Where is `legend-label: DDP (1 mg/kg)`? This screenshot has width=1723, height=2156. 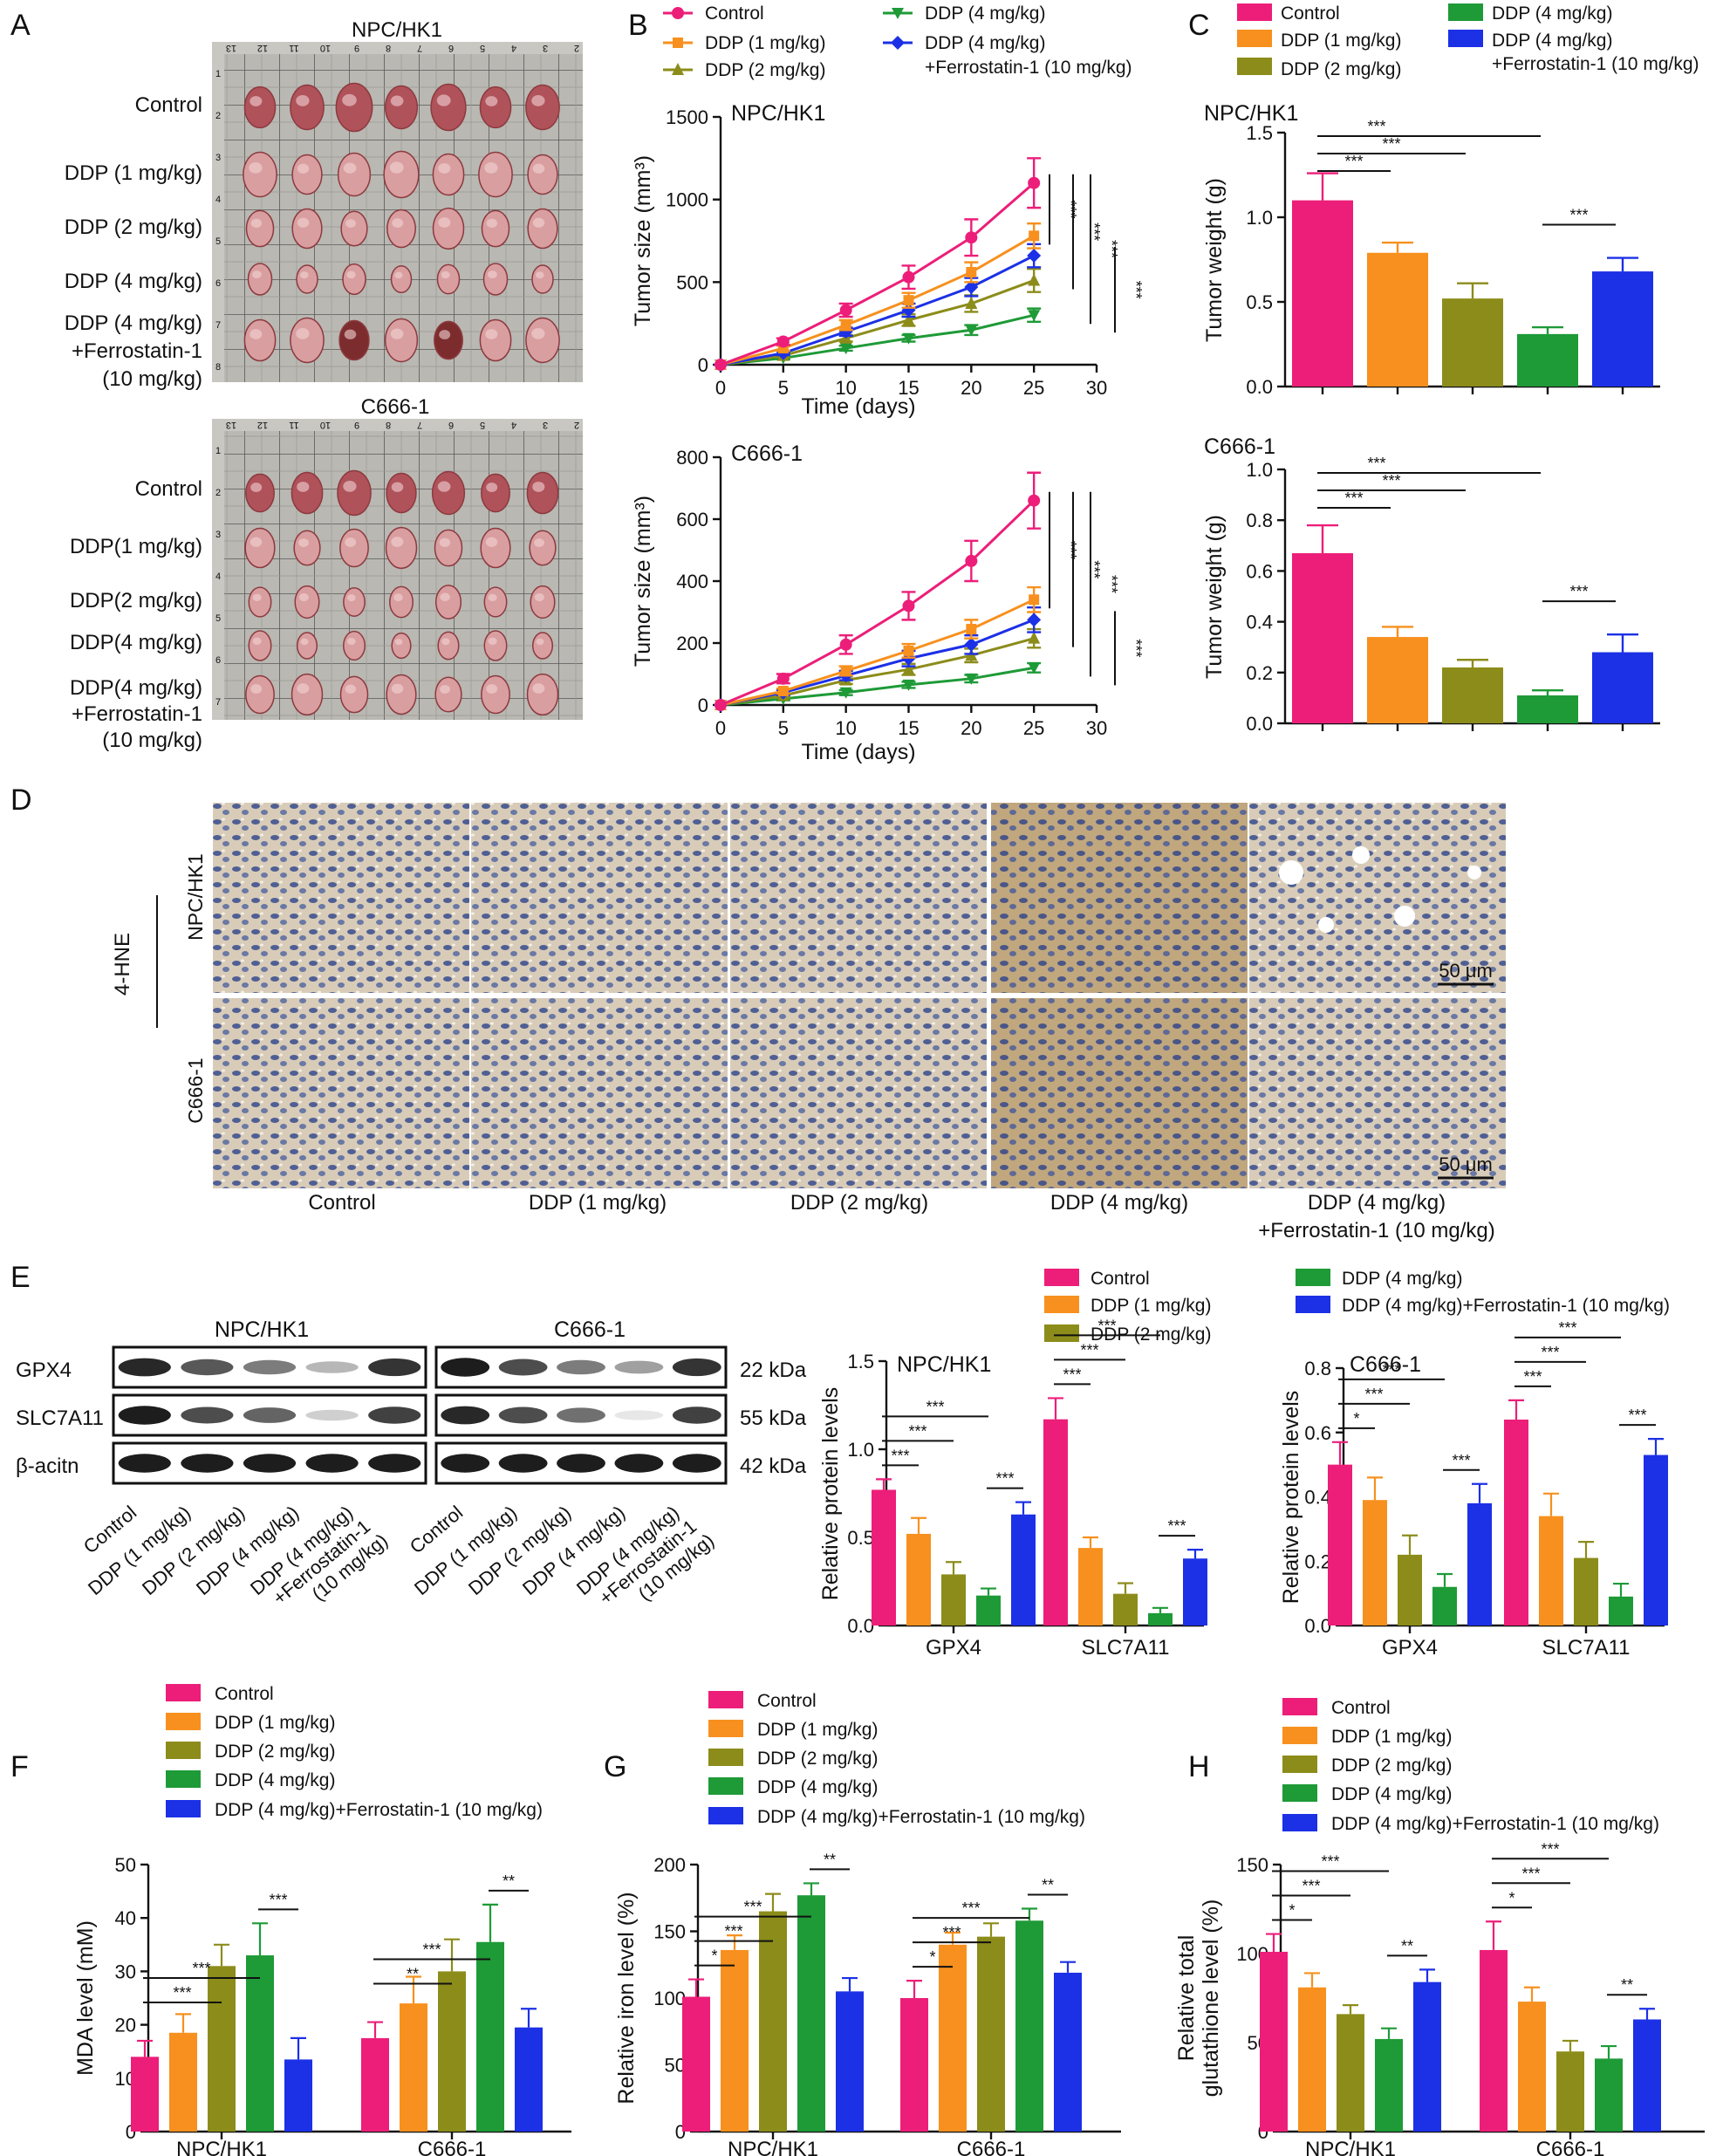
legend-label: DDP (1 mg/kg) is located at coordinates (1391, 1737).